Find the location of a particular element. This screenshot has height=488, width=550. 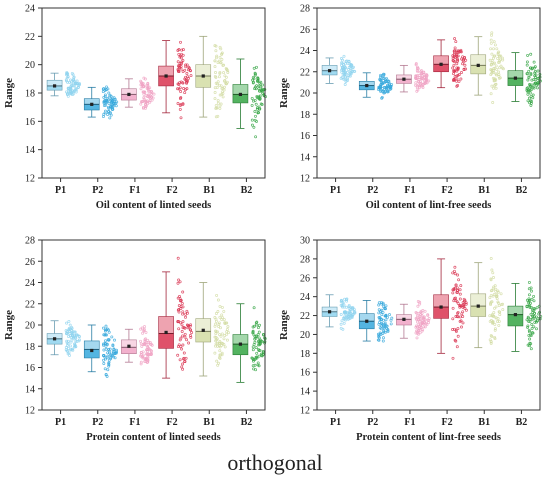

series-b1 is located at coordinates (212, 329).